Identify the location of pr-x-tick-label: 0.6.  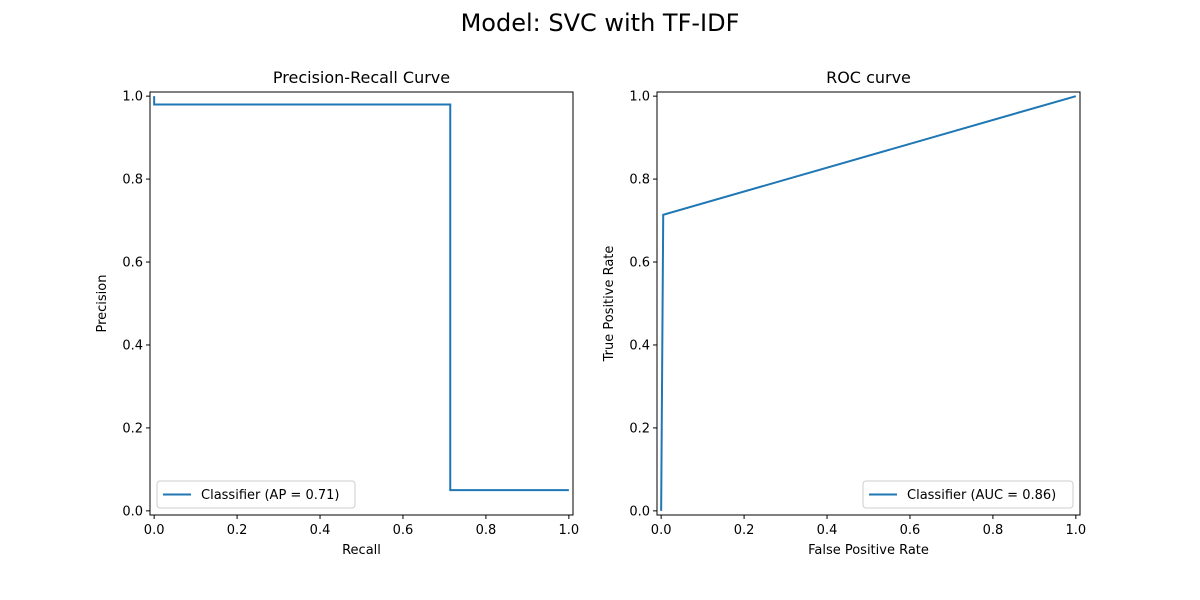
(403, 530).